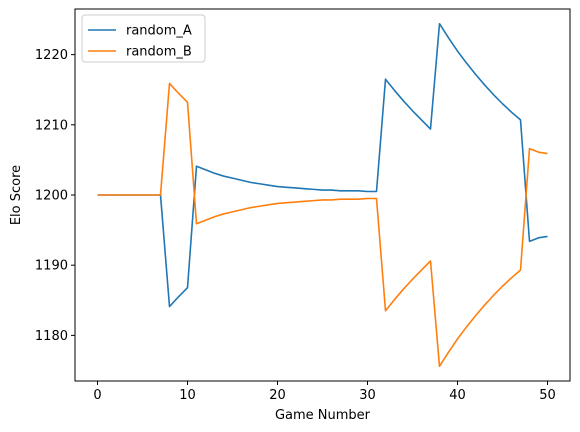 This screenshot has height=432, width=580. I want to click on y-tick-label: 1210, so click(51, 125).